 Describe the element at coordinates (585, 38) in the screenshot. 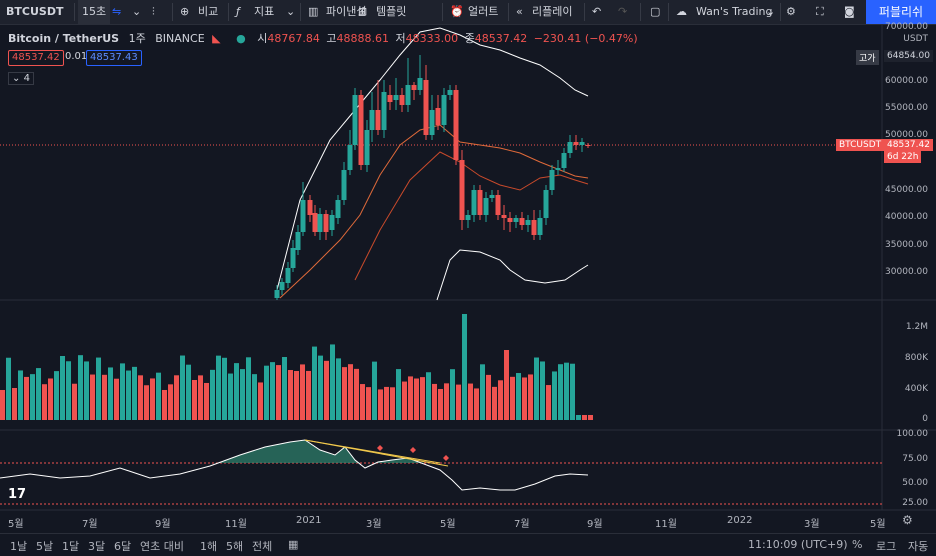

I see `change-value: −230.41 (−0.47%)` at that location.